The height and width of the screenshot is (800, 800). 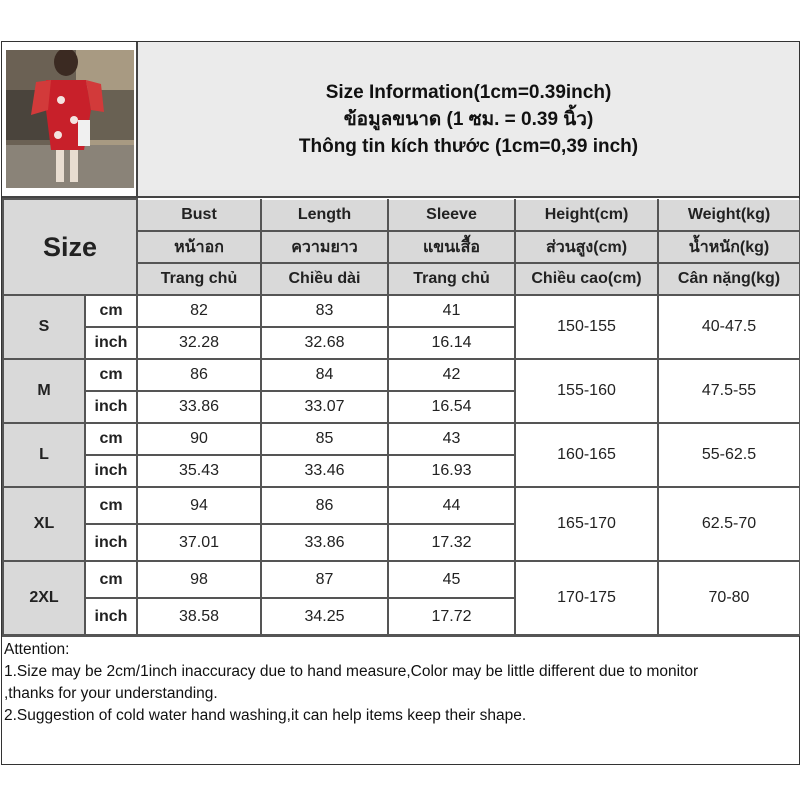 I want to click on measure-cell: 41, so click(x=451, y=311).